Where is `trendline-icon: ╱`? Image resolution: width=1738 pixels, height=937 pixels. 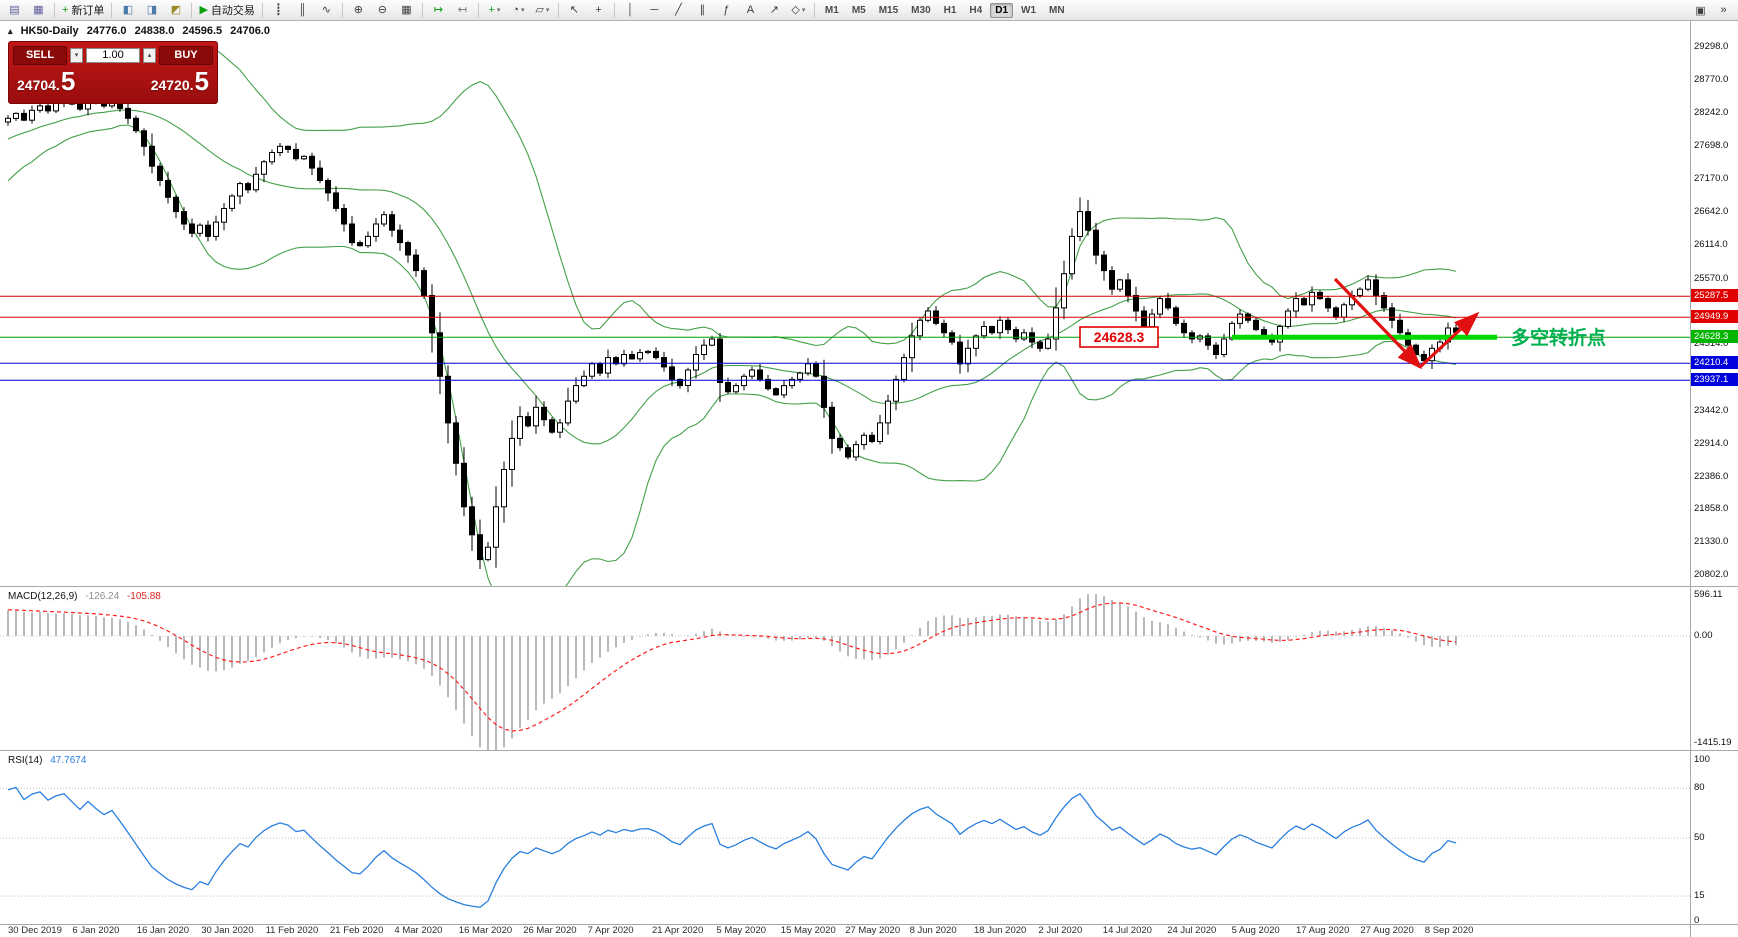
trendline-icon: ╱ is located at coordinates (678, 10).